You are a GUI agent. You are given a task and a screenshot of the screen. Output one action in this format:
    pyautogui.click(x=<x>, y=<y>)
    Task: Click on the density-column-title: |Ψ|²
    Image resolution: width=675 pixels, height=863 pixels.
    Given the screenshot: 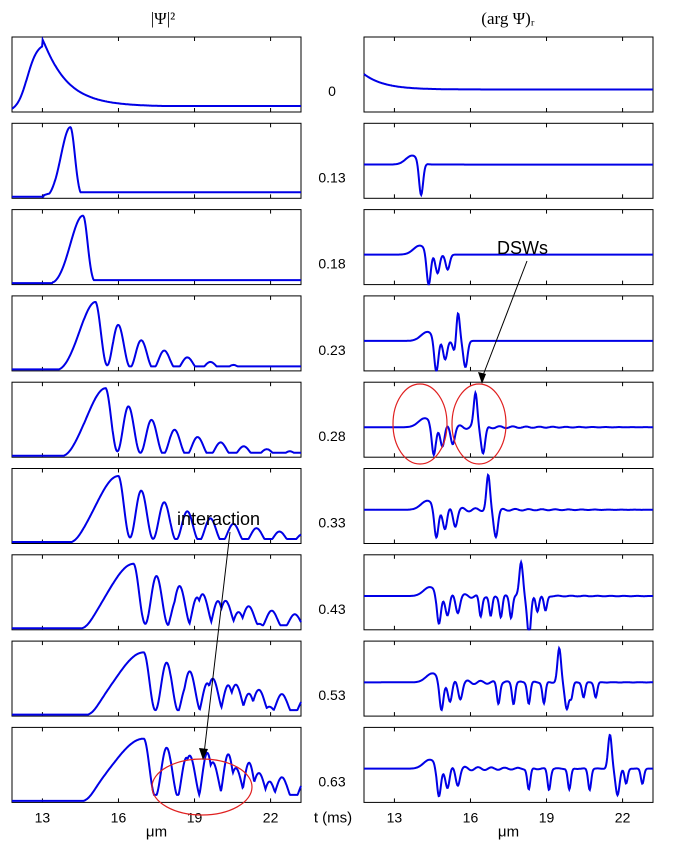 What is the action you would take?
    pyautogui.click(x=163, y=18)
    